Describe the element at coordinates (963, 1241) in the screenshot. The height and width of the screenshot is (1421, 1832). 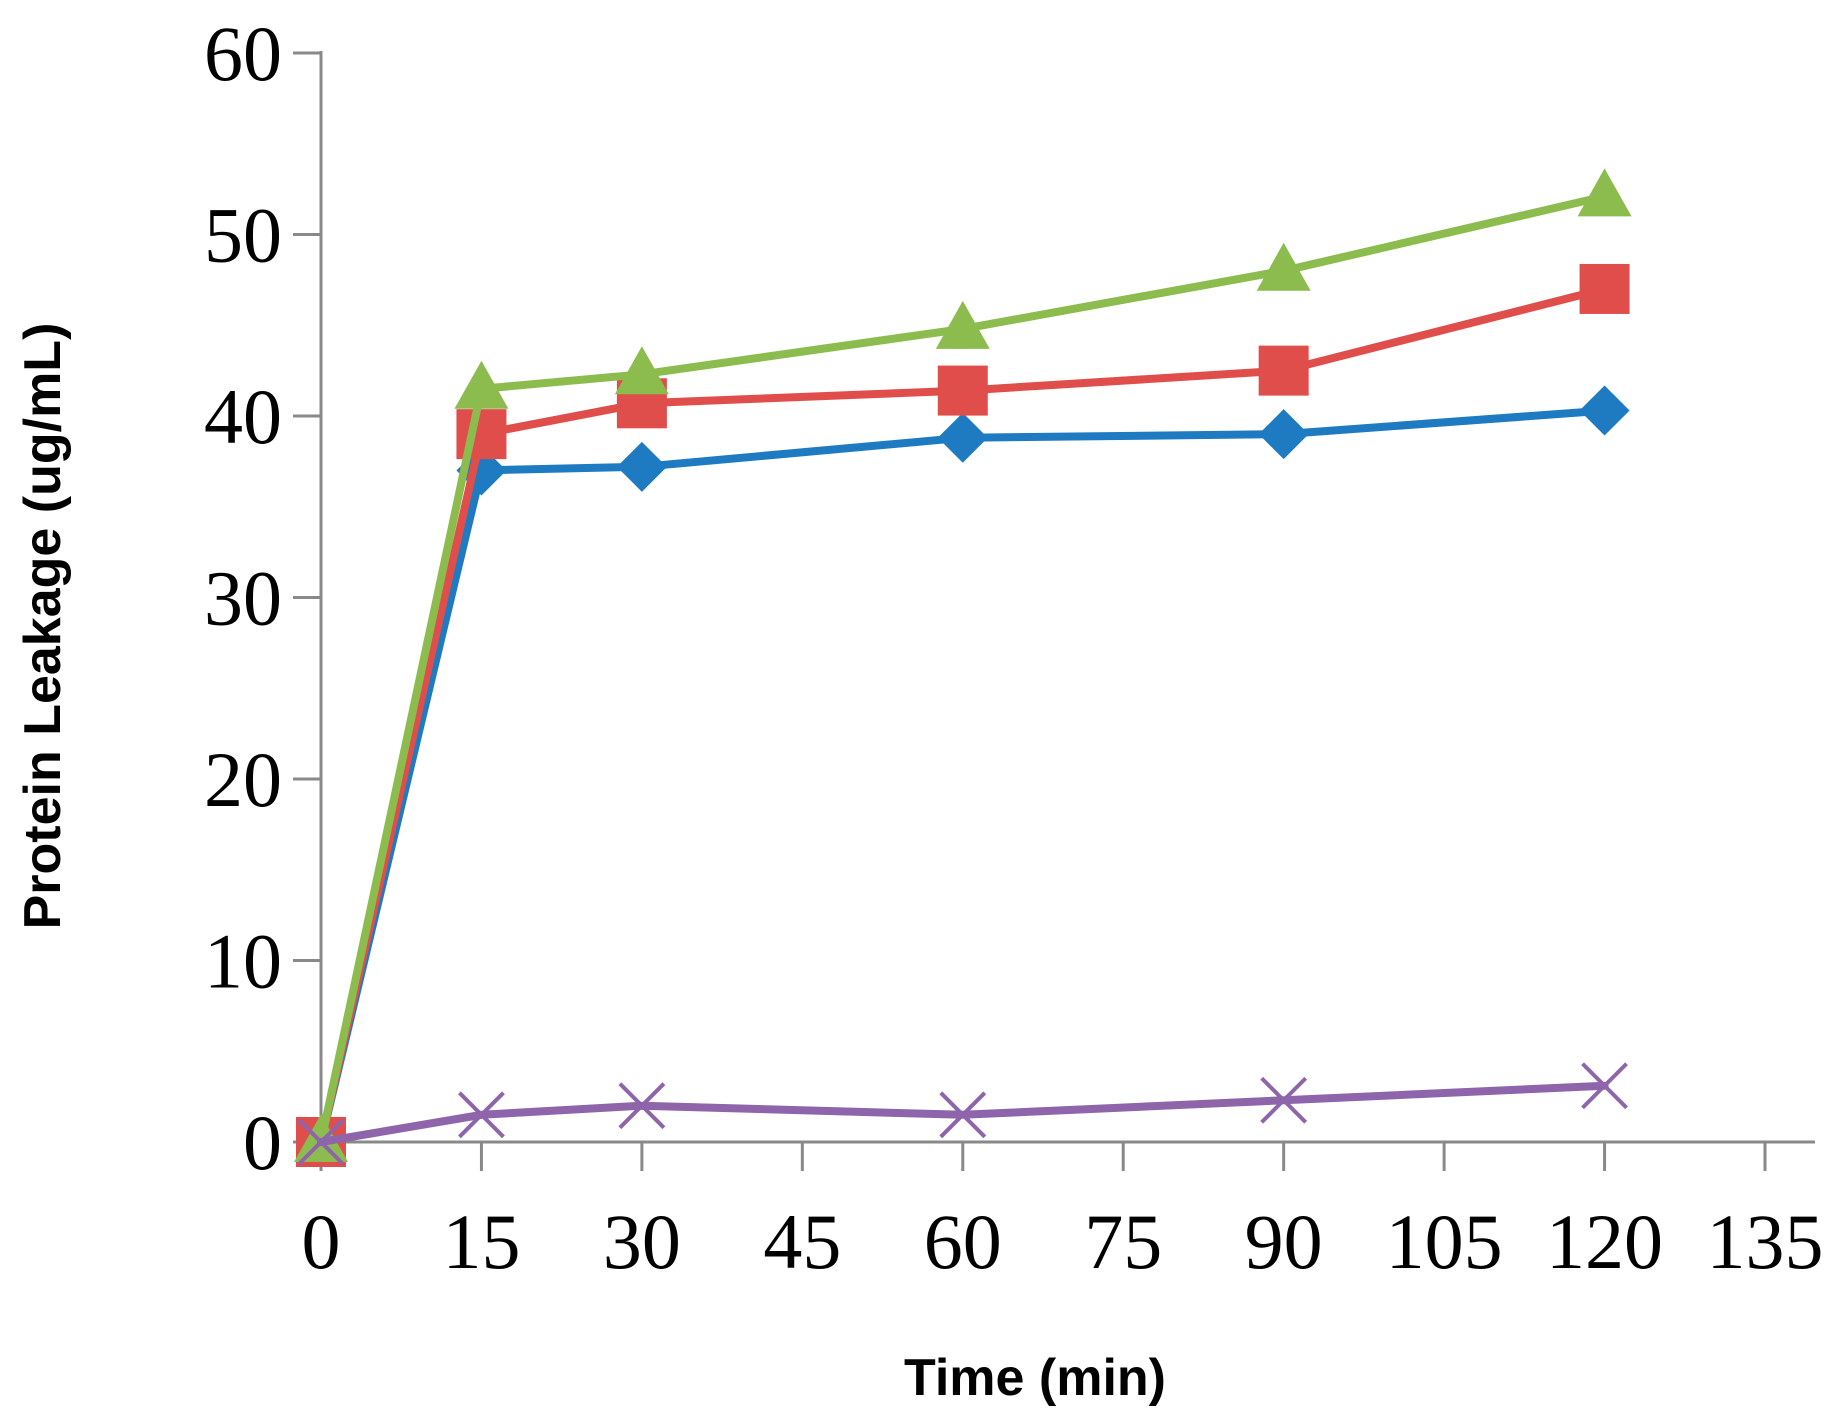
I see `x-tick-label: 60` at that location.